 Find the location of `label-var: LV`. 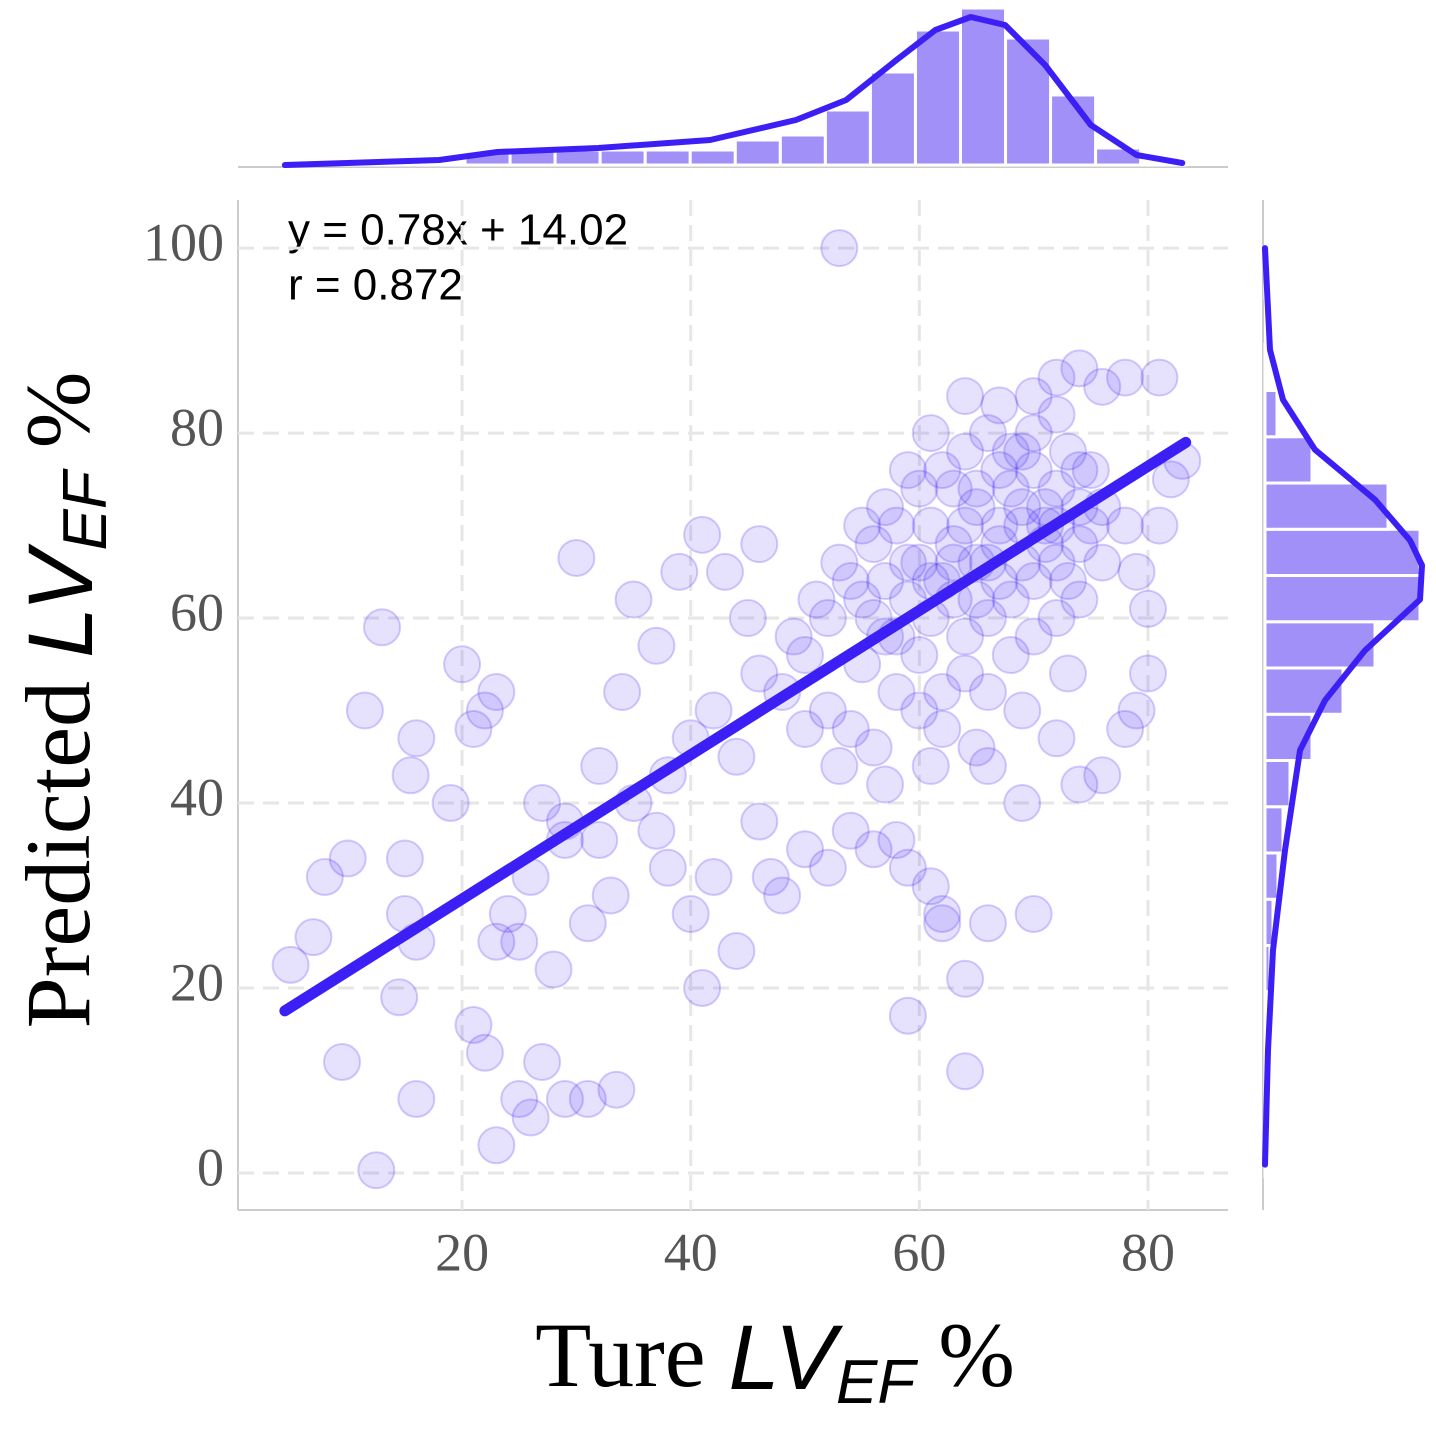

label-var: LV is located at coordinates (786, 1358).